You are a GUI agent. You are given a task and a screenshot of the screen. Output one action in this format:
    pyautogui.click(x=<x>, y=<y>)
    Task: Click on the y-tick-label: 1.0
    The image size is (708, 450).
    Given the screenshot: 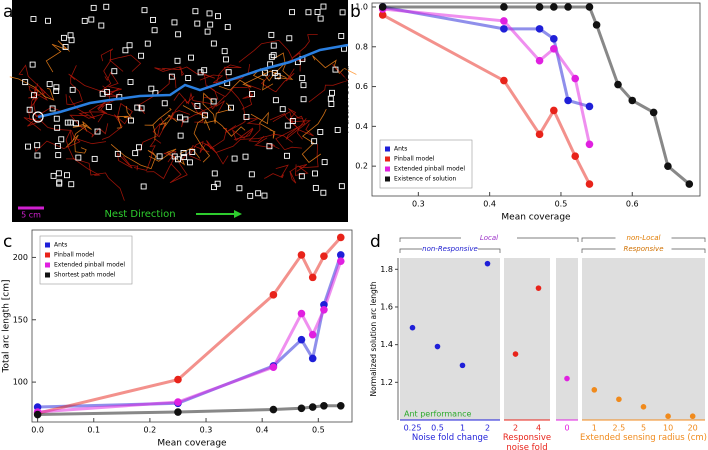 What is the action you would take?
    pyautogui.click(x=361, y=6)
    